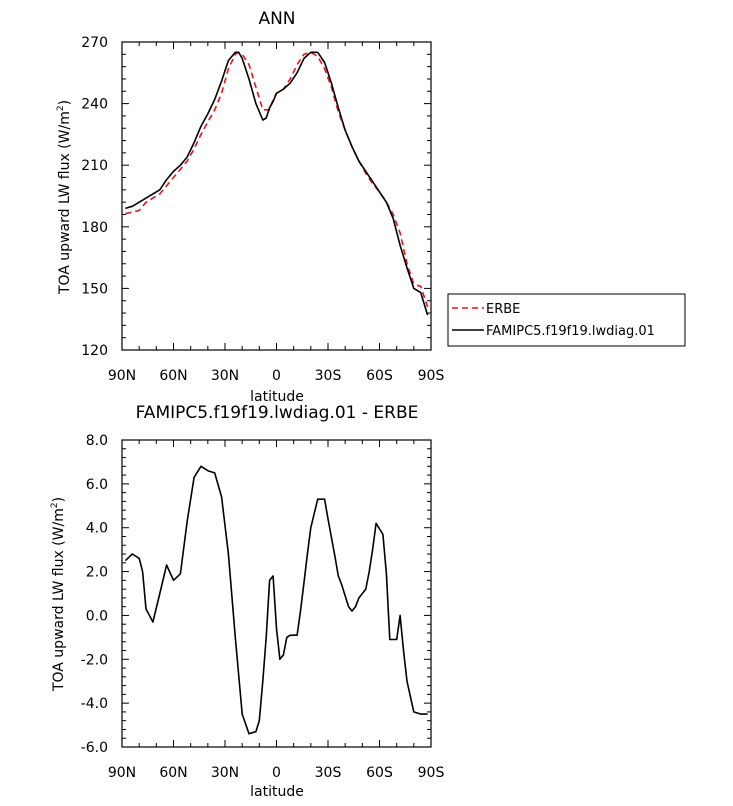 The height and width of the screenshot is (806, 733). What do you see at coordinates (97, 441) in the screenshot?
I see `lower-y-tick-label: 8.0` at bounding box center [97, 441].